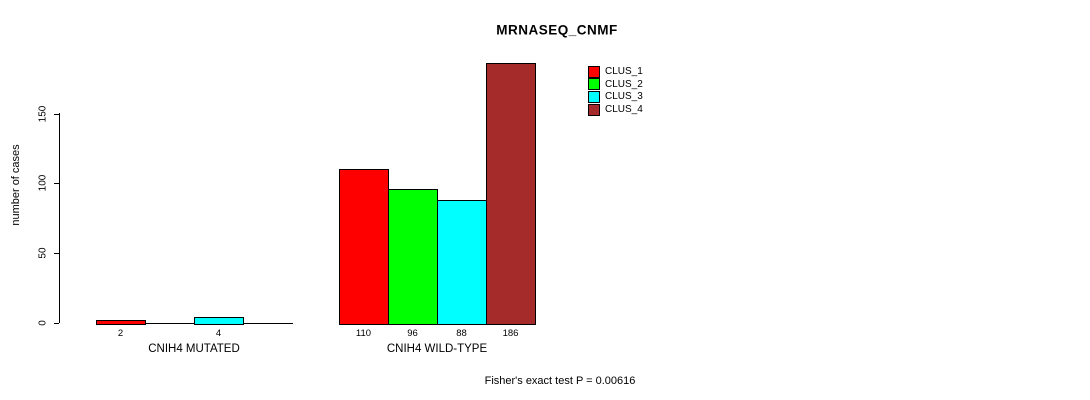 This screenshot has width=1090, height=400. Describe the element at coordinates (624, 110) in the screenshot. I see `legend-label: CLUS_4` at that location.